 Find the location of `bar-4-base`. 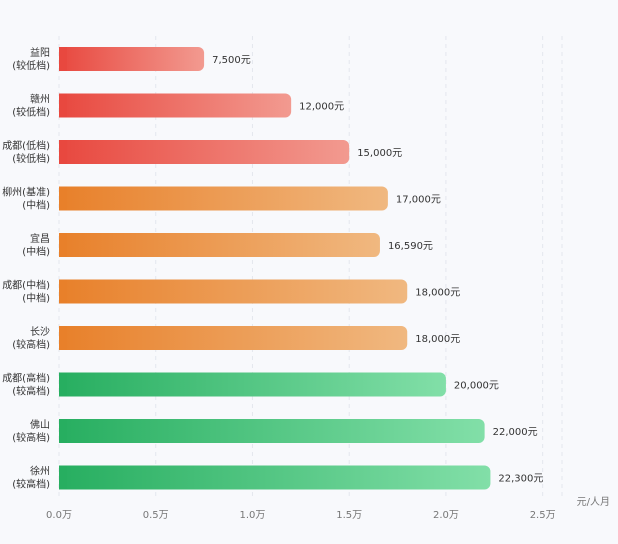

bar-4-base is located at coordinates (63, 245).